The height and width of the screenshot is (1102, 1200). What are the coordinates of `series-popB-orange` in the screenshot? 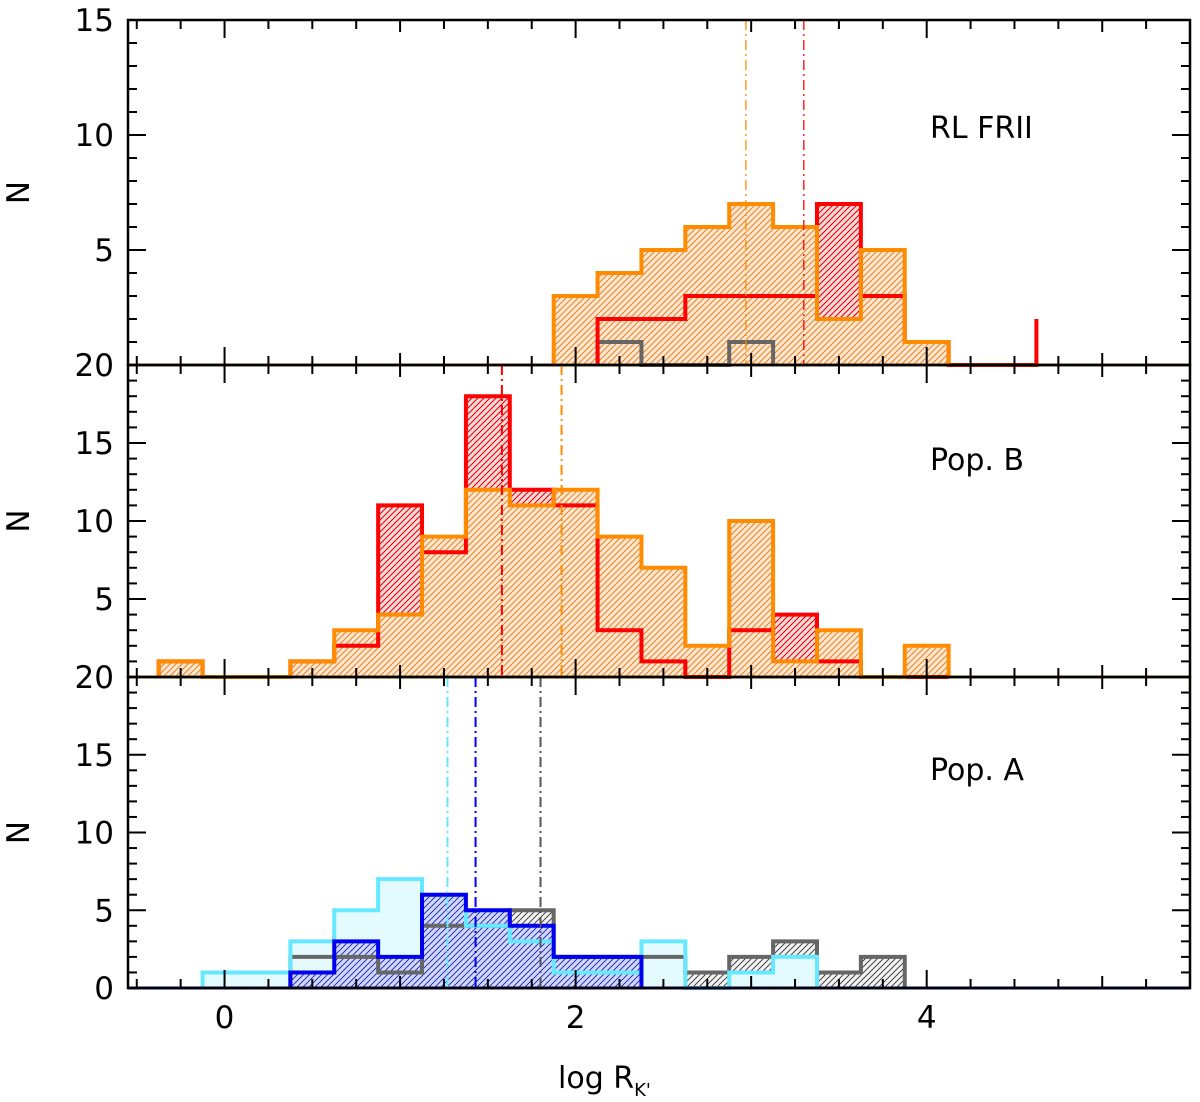 It's located at (553, 583).